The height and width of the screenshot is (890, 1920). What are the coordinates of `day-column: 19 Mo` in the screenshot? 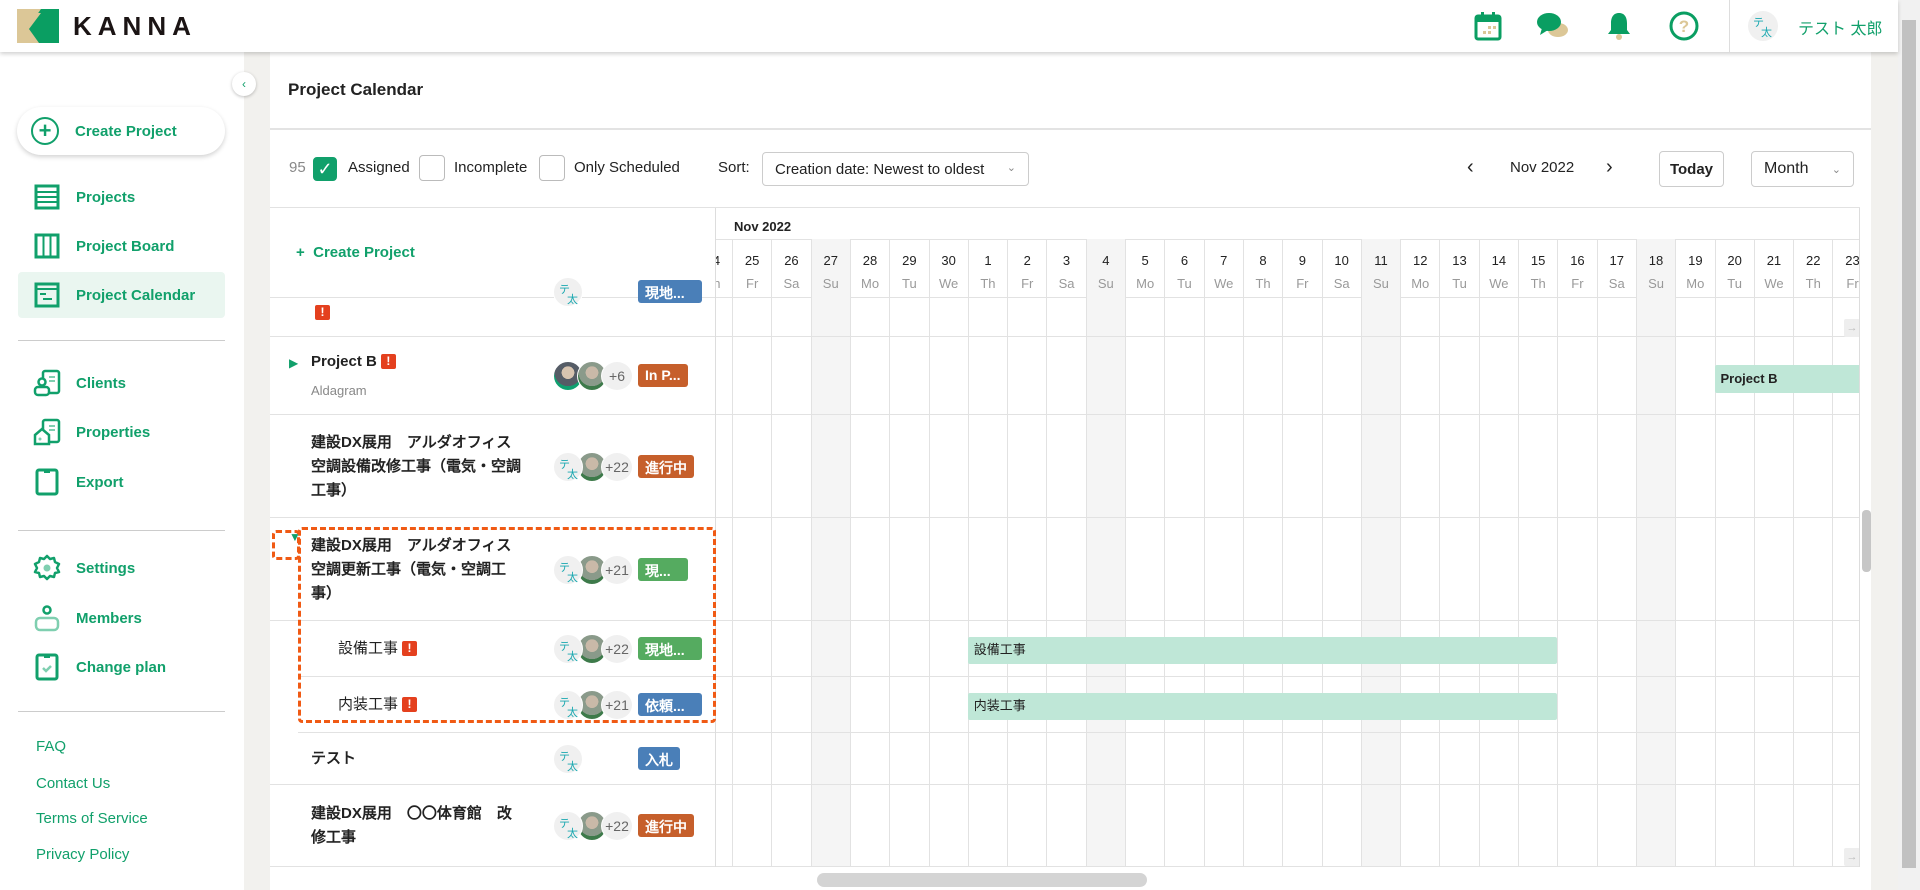 It's located at (1694, 553).